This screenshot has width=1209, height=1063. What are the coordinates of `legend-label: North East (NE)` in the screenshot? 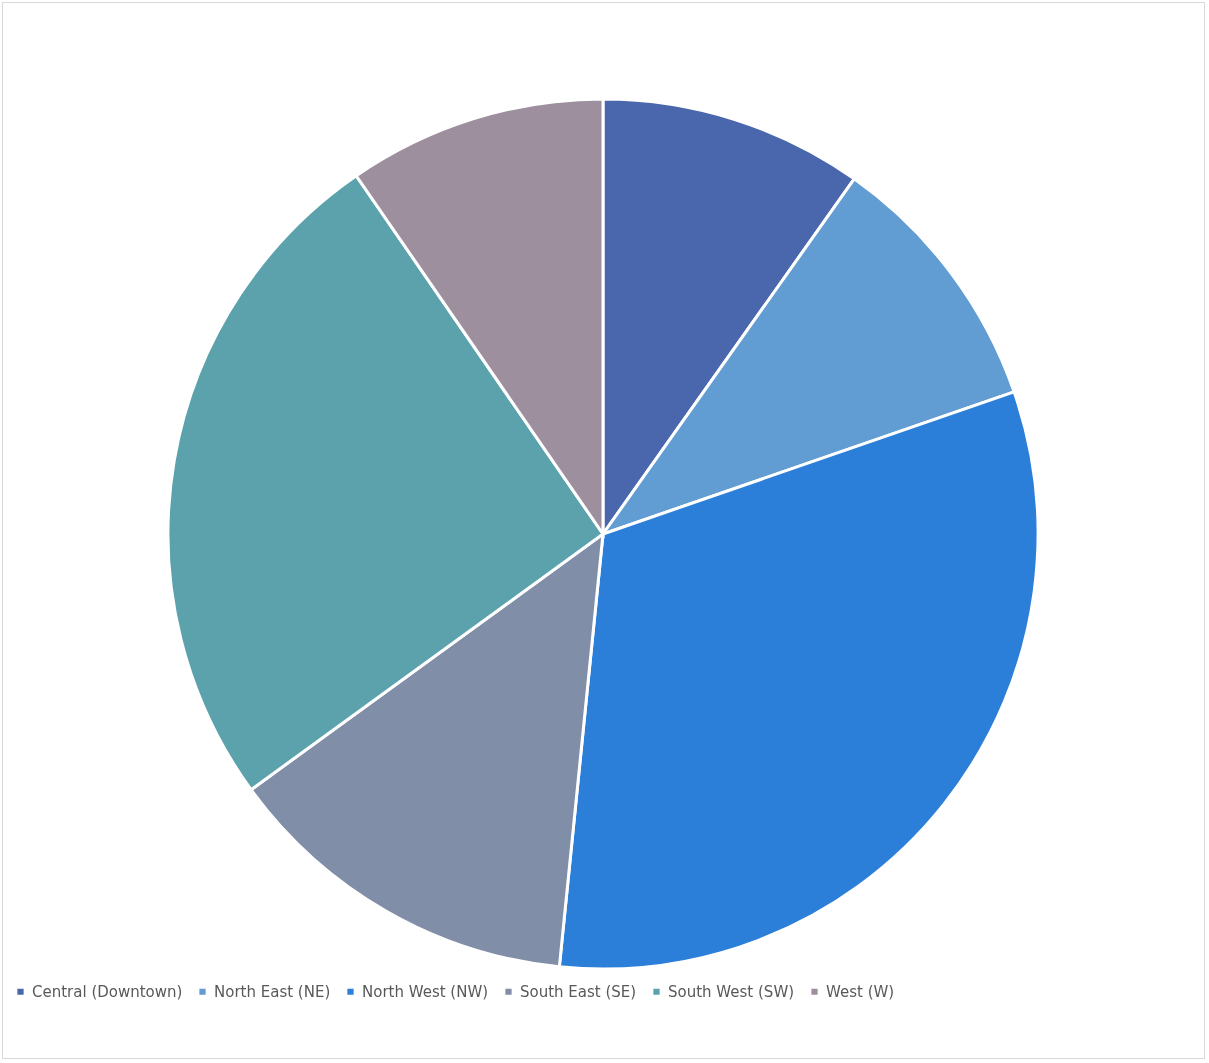 It's located at (272, 991).